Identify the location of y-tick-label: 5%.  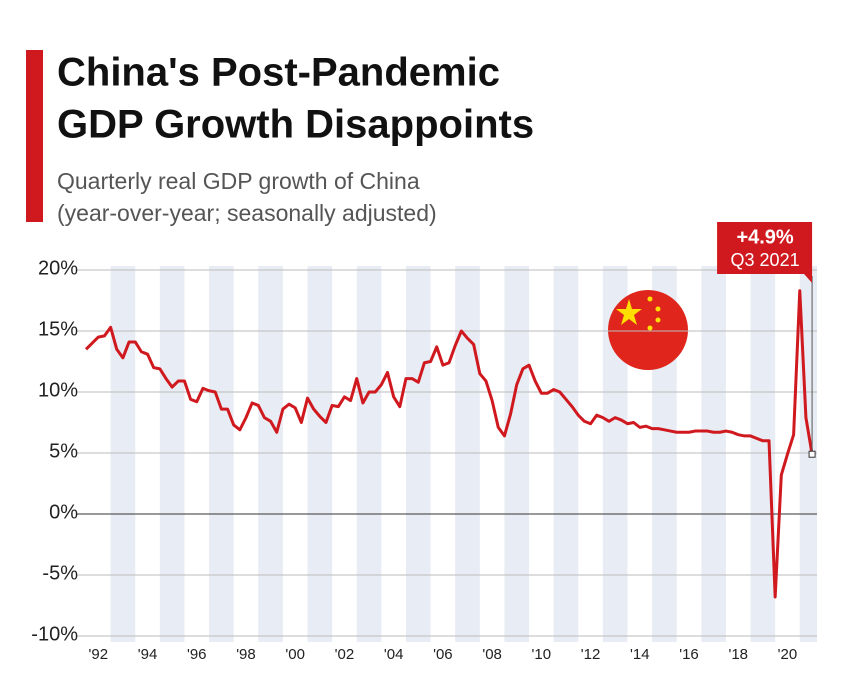
(63, 451).